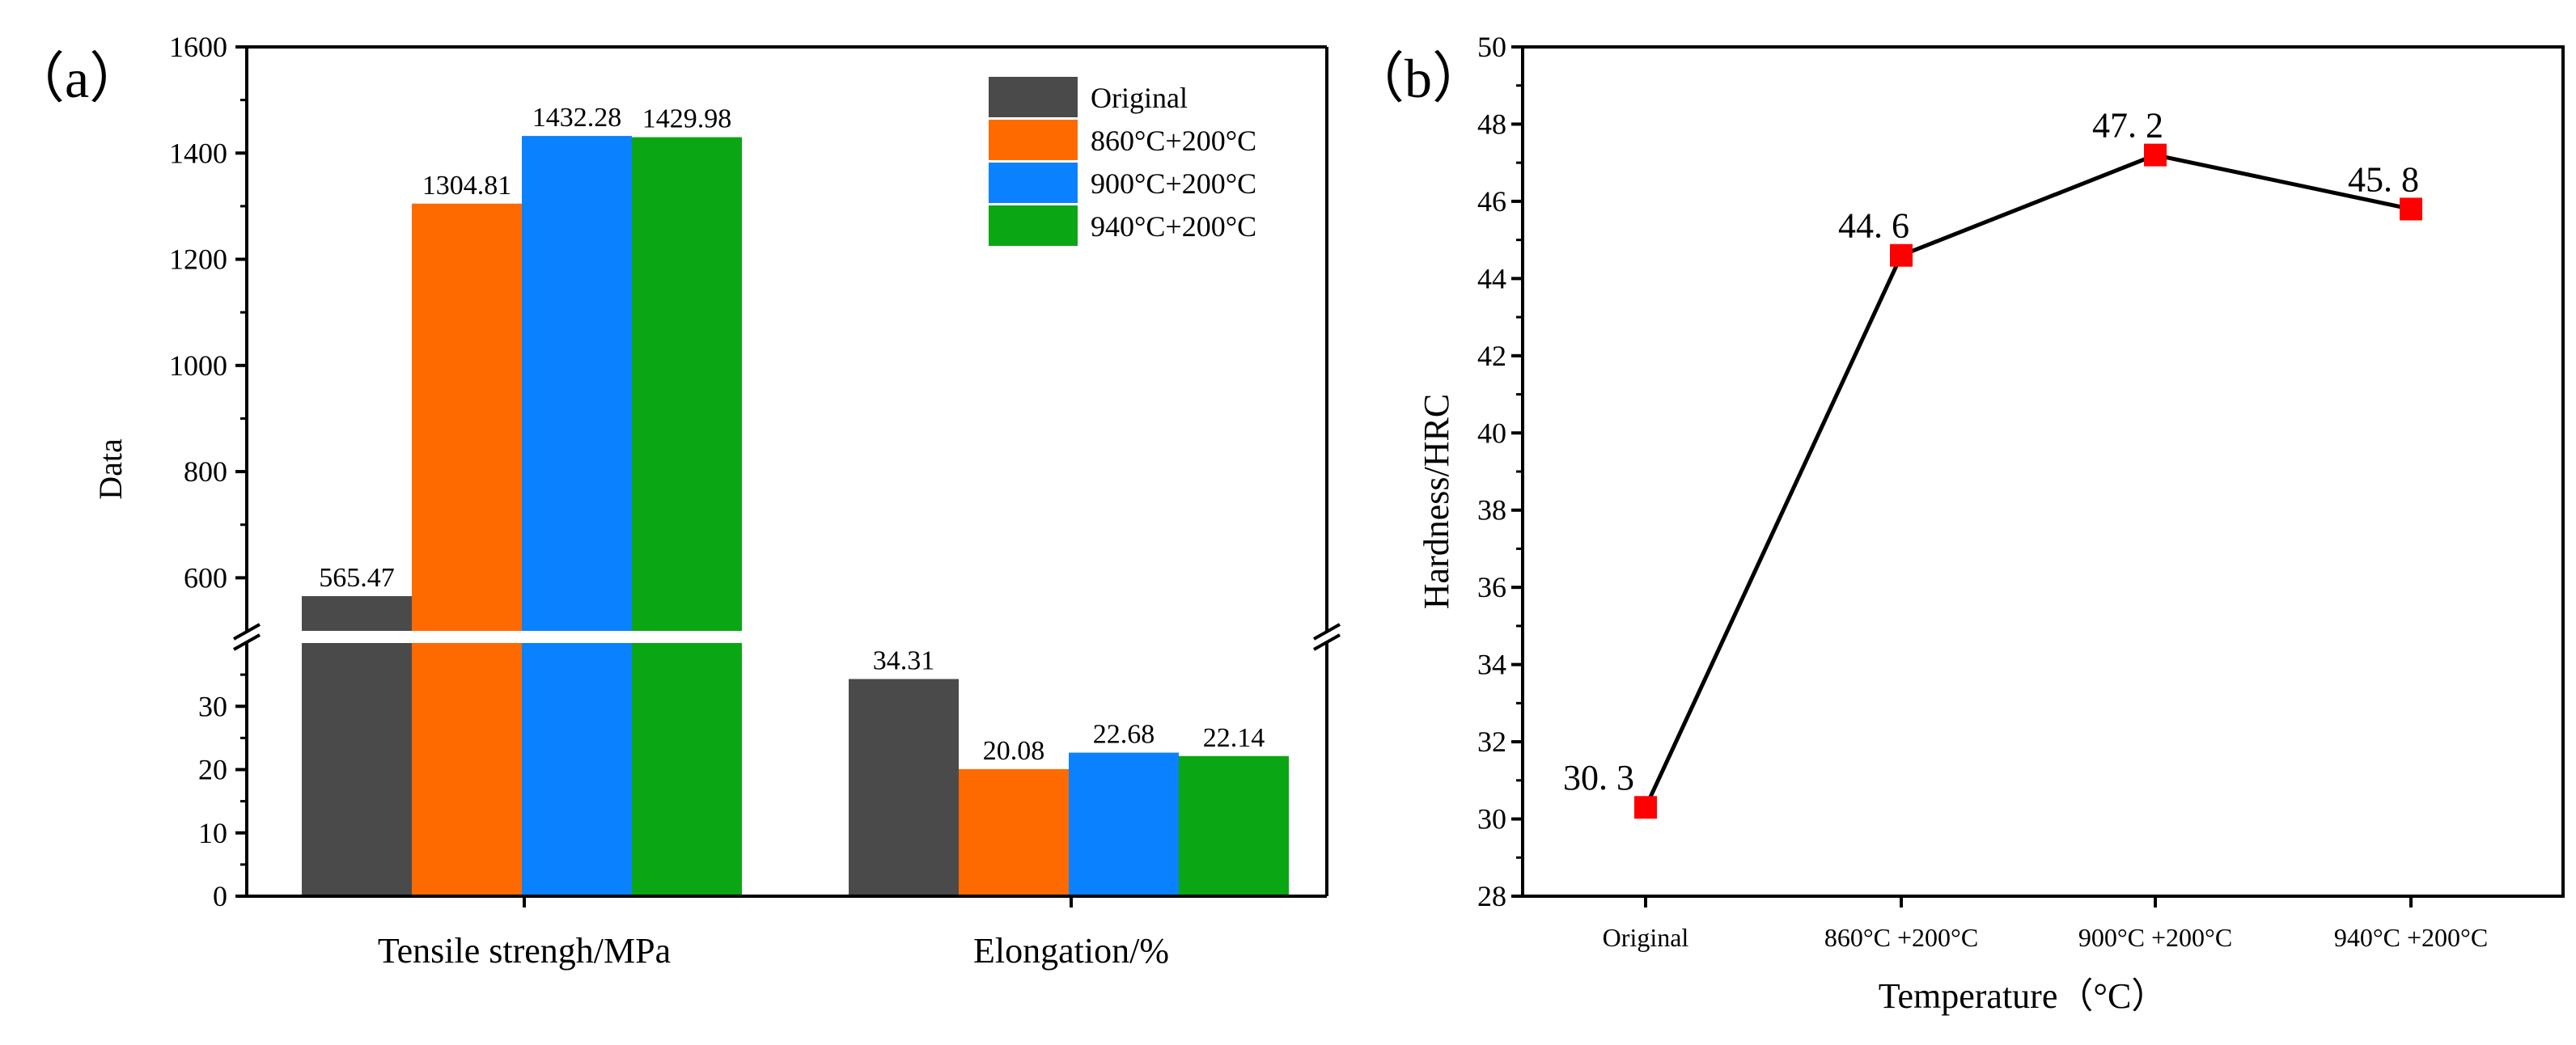  What do you see at coordinates (577, 769) in the screenshot?
I see `bar-tensile-900c-lower` at bounding box center [577, 769].